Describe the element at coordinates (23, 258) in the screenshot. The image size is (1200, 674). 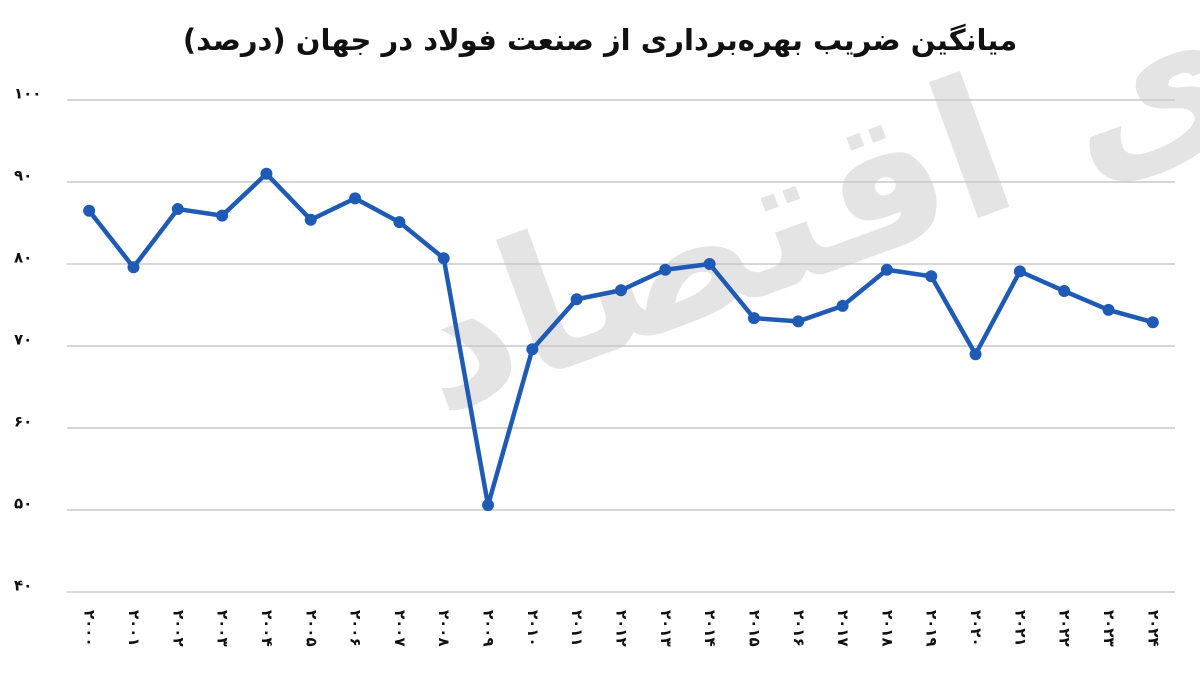
I see `y-tick-label: ۸۰` at that location.